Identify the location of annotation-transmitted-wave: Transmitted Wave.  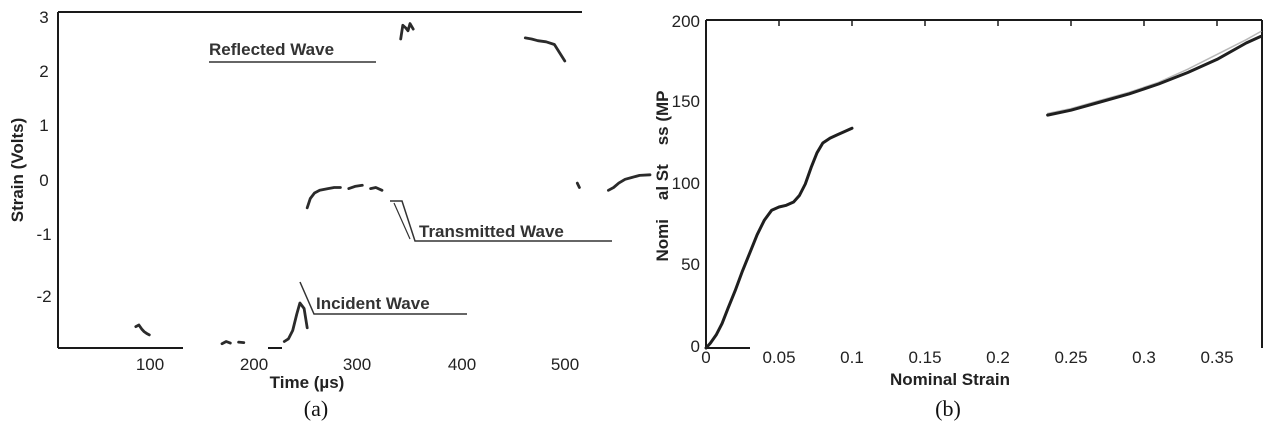
(501, 221).